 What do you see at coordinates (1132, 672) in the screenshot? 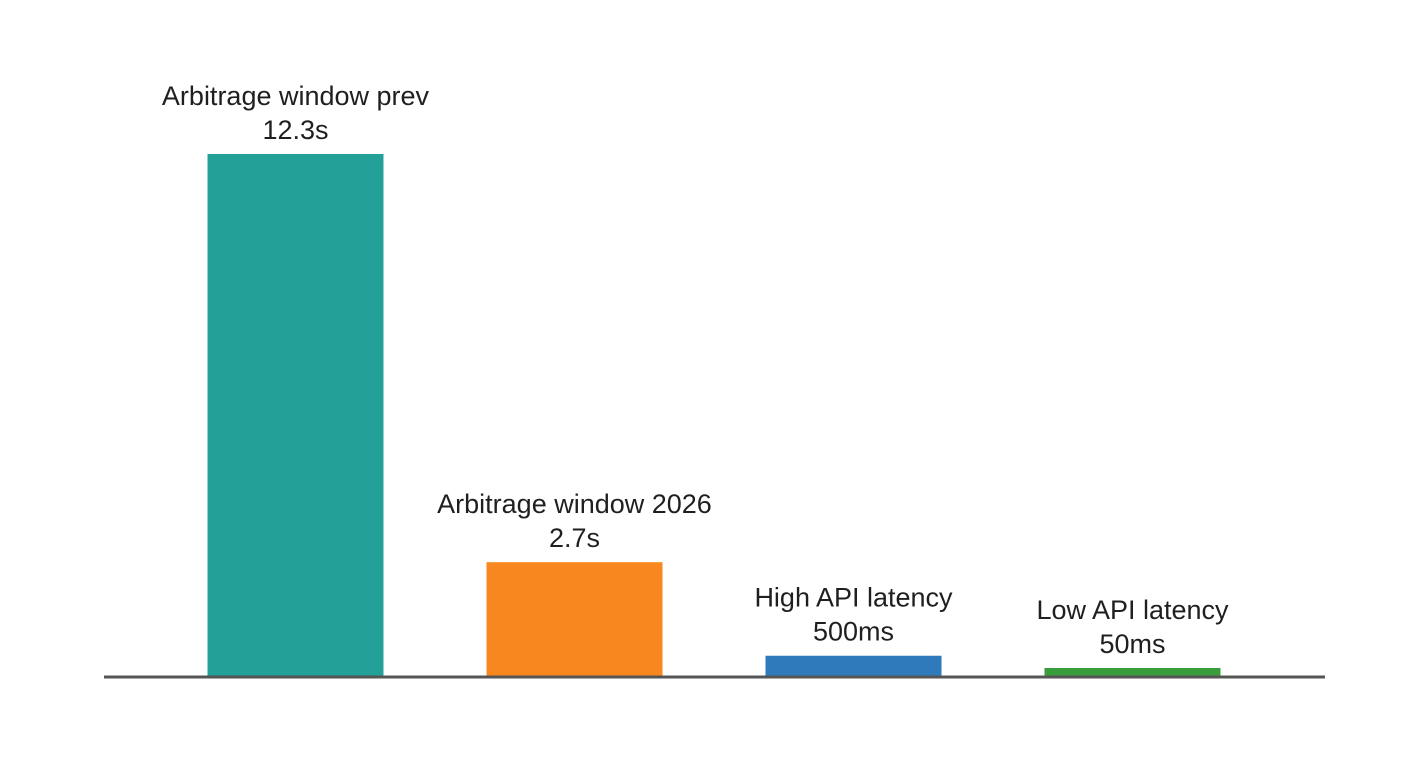
I see `bar-low-api-latency` at bounding box center [1132, 672].